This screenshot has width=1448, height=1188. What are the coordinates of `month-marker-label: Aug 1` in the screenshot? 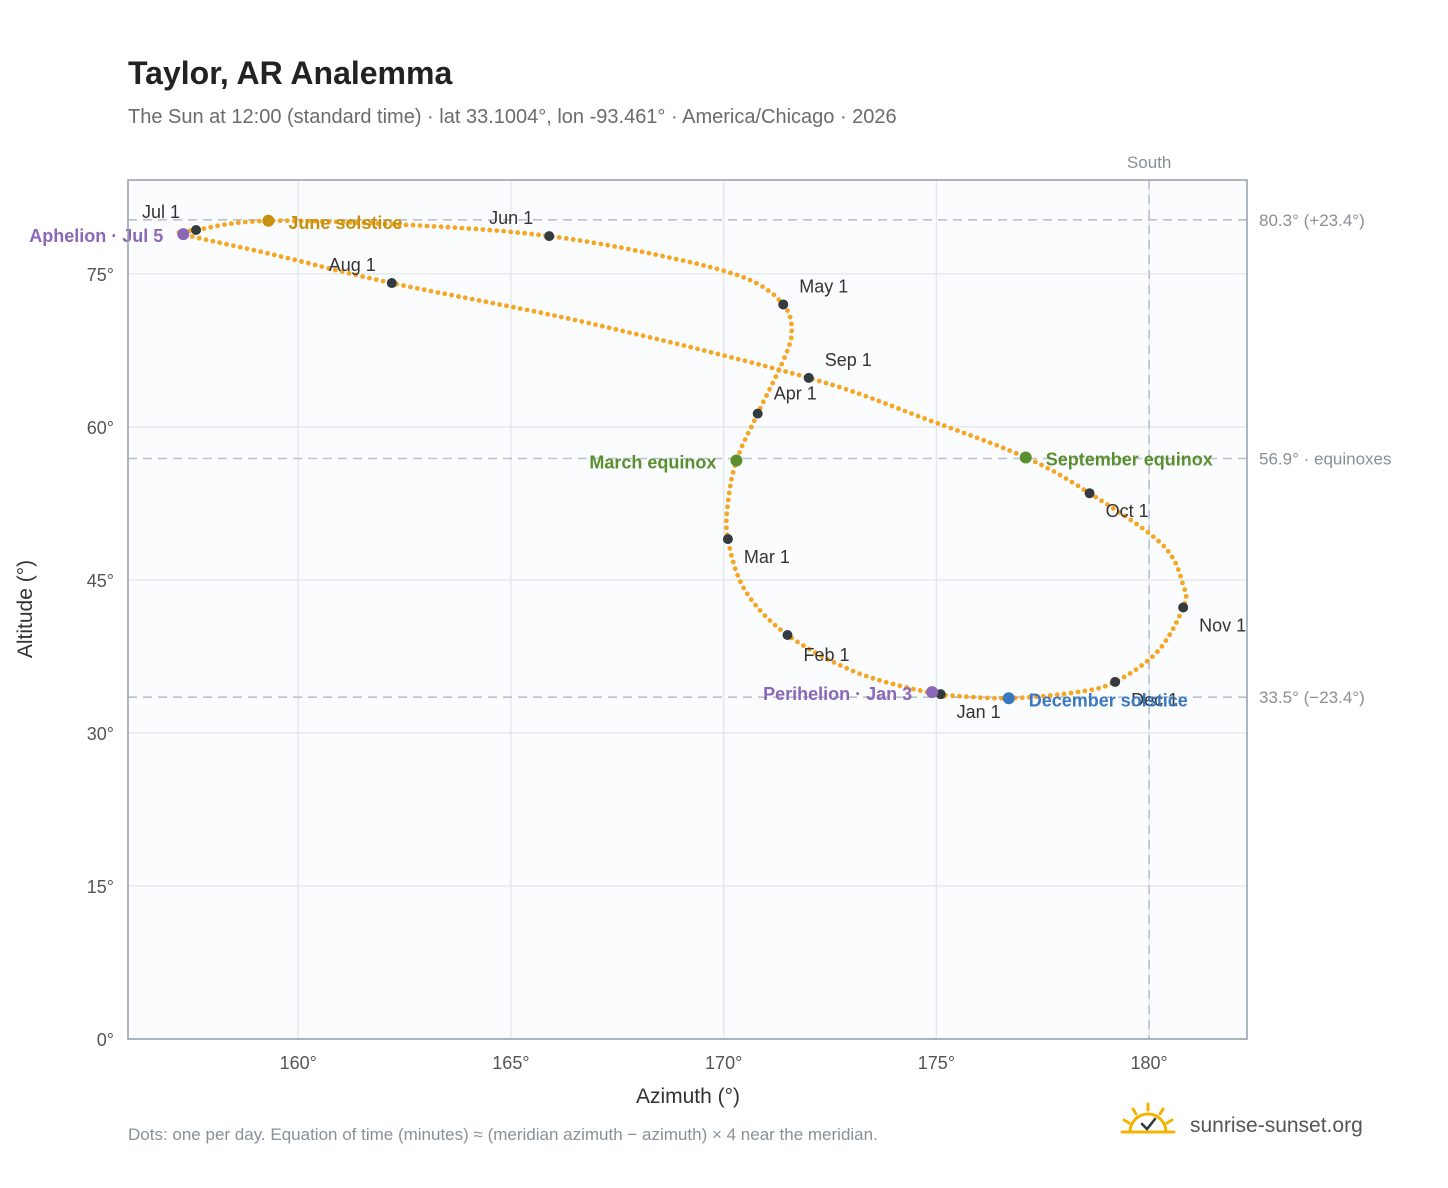 It's located at (352, 265).